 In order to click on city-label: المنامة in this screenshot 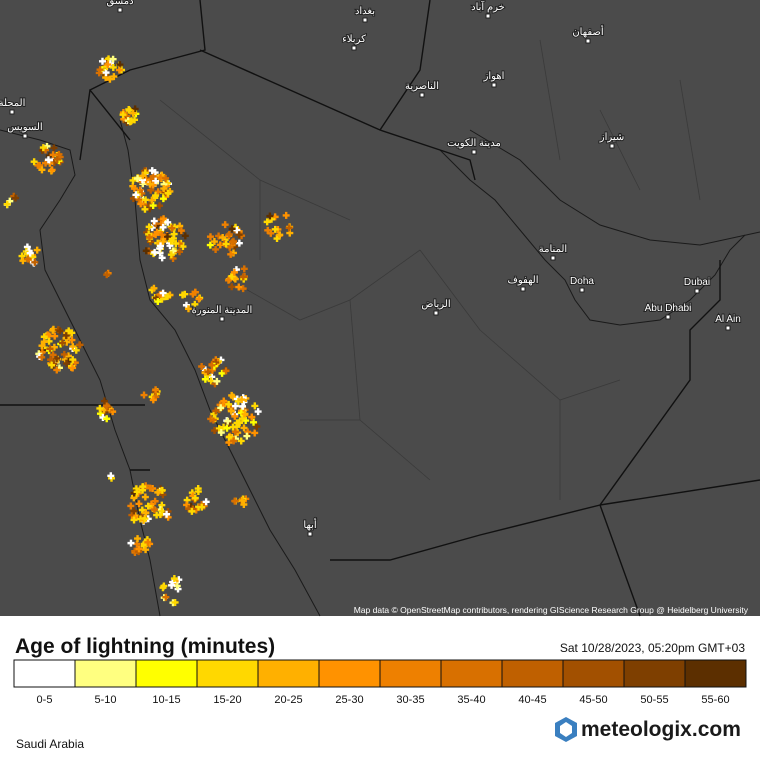, I will do `click(553, 249)`.